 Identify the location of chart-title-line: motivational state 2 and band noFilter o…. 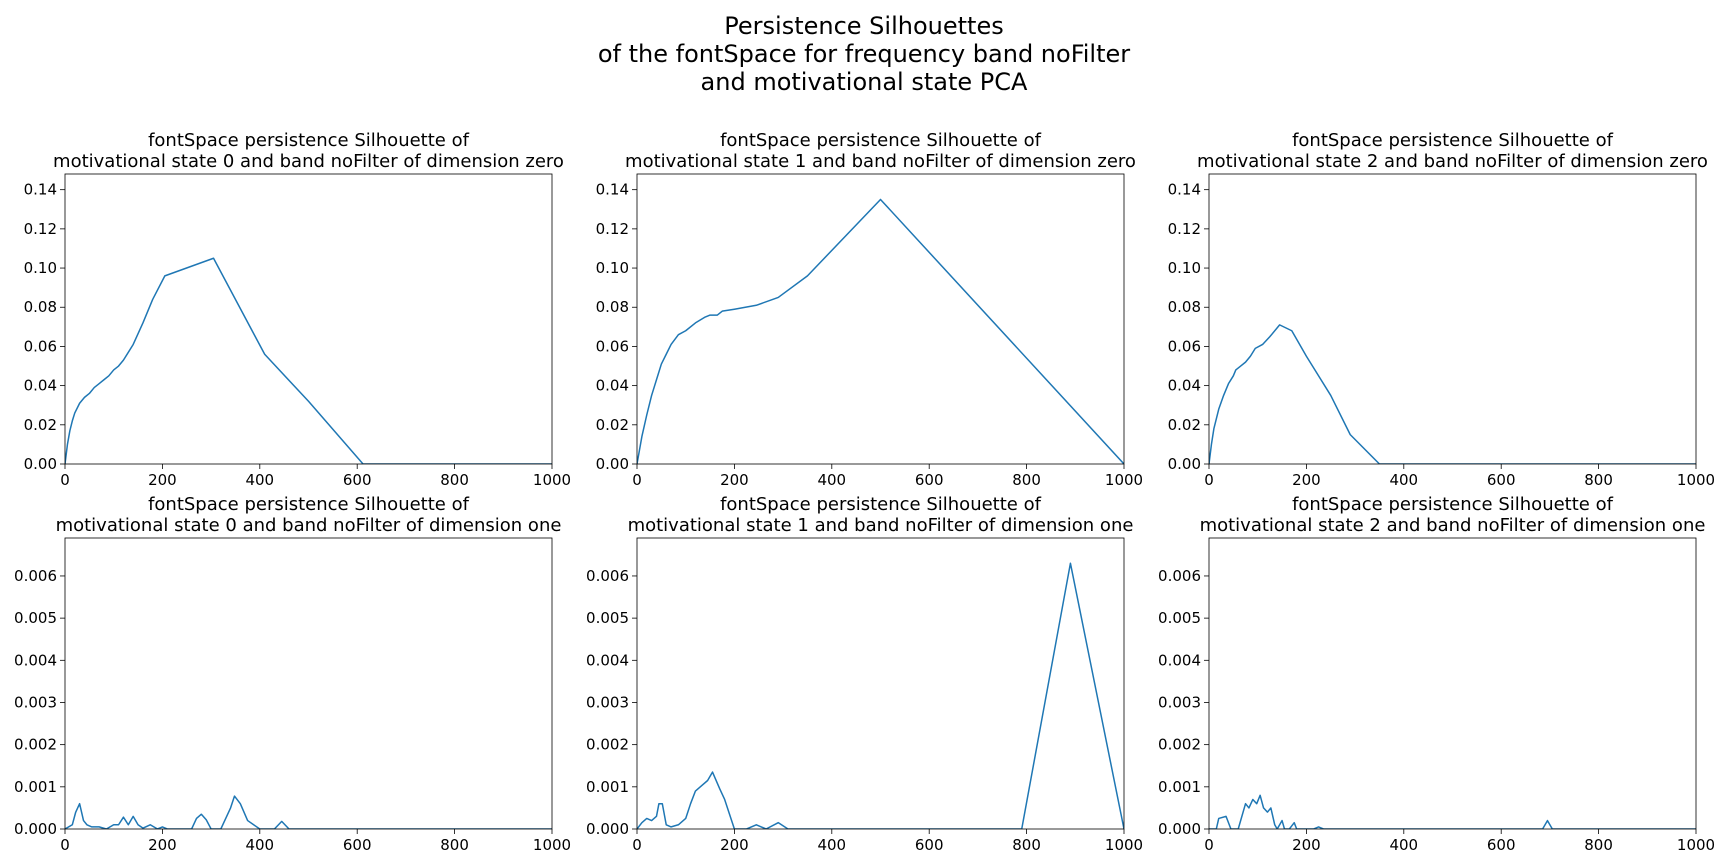
(1453, 525).